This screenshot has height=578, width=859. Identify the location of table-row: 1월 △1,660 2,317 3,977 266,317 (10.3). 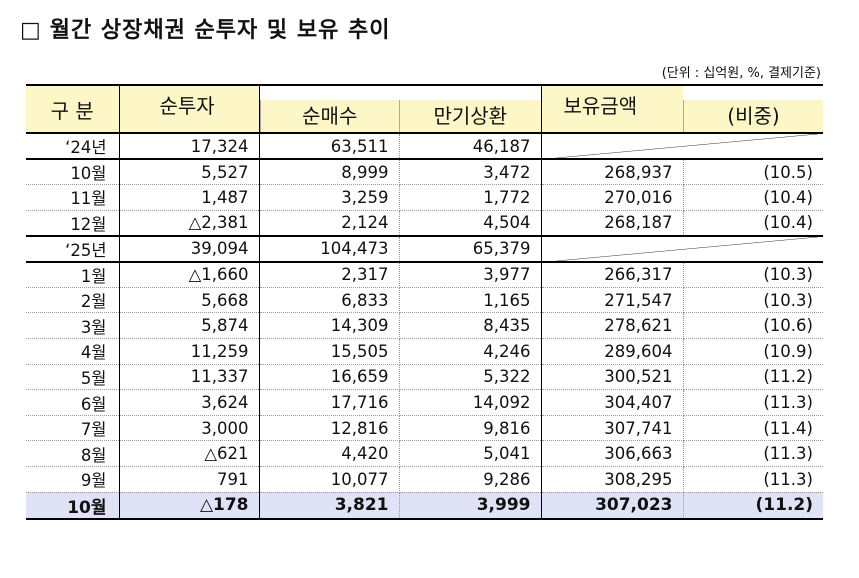
(424, 274).